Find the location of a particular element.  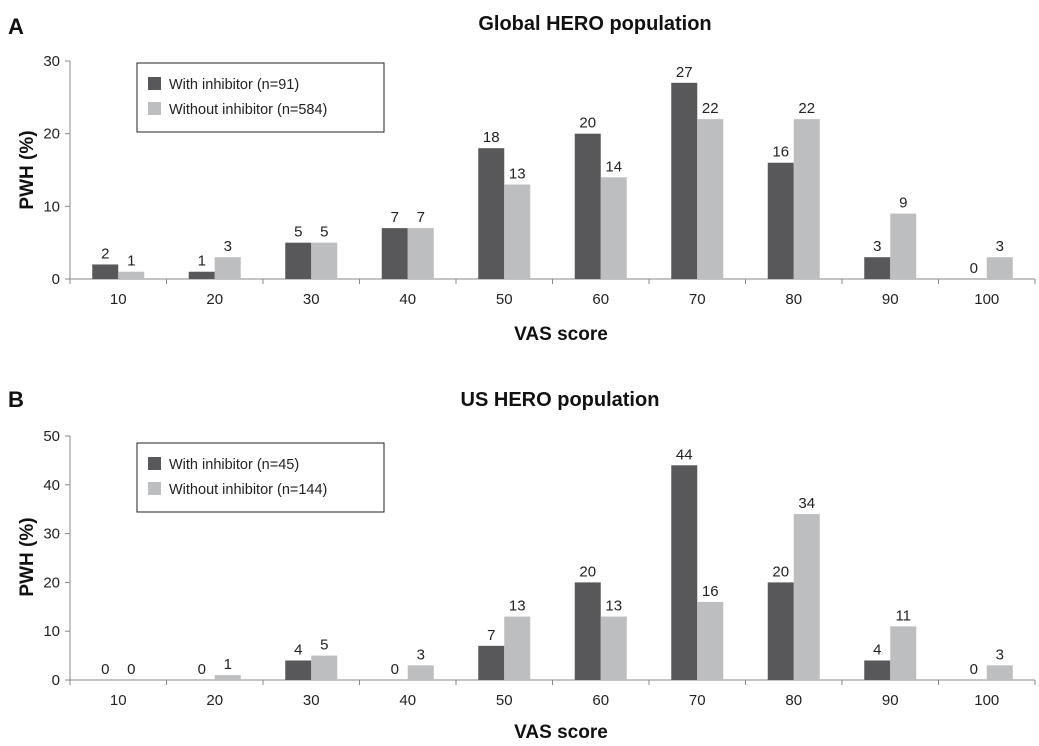

panel-b-x-tick-label: 30 is located at coordinates (311, 700).